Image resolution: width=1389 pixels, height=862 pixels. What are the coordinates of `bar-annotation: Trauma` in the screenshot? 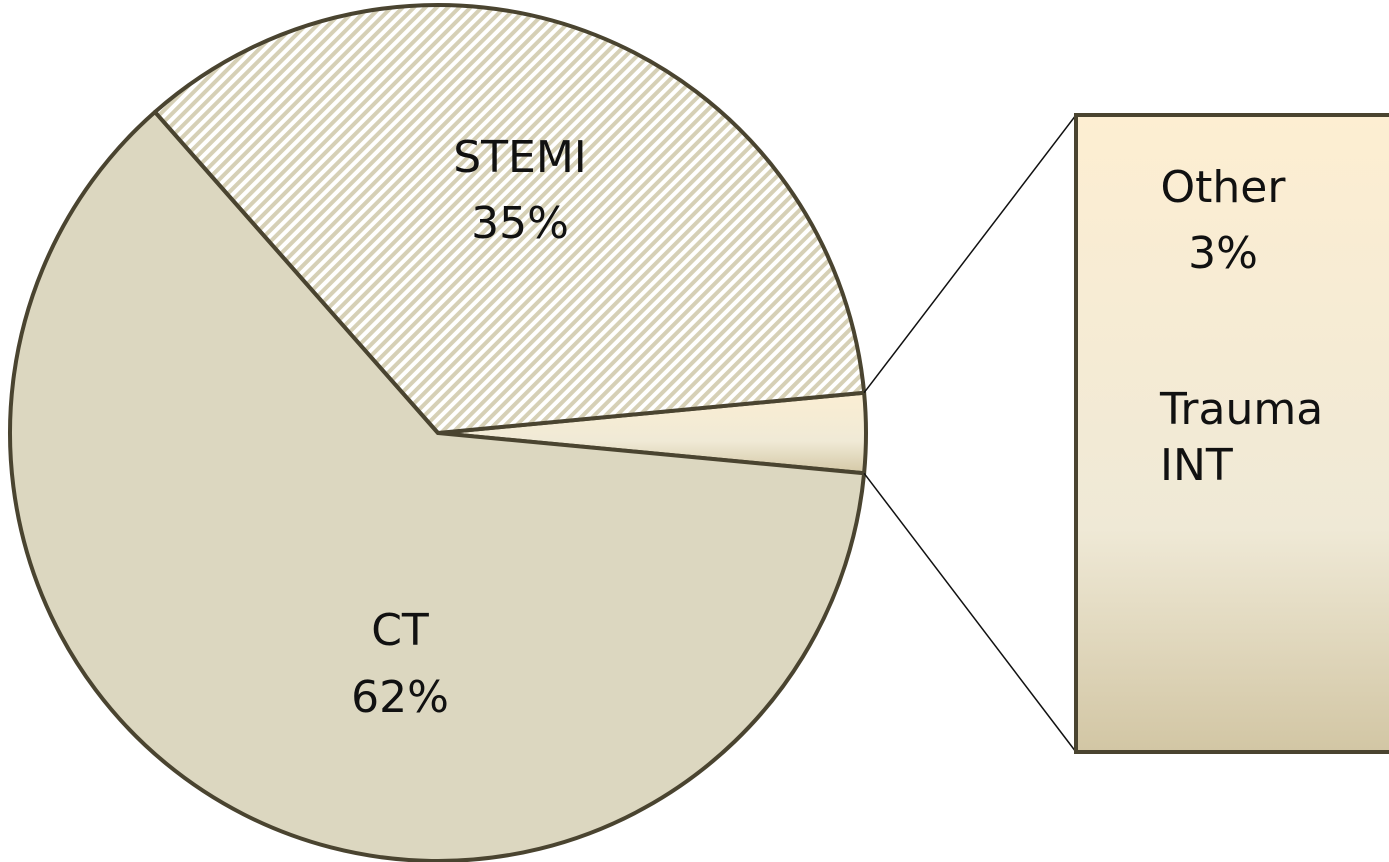 It's located at (1241, 409).